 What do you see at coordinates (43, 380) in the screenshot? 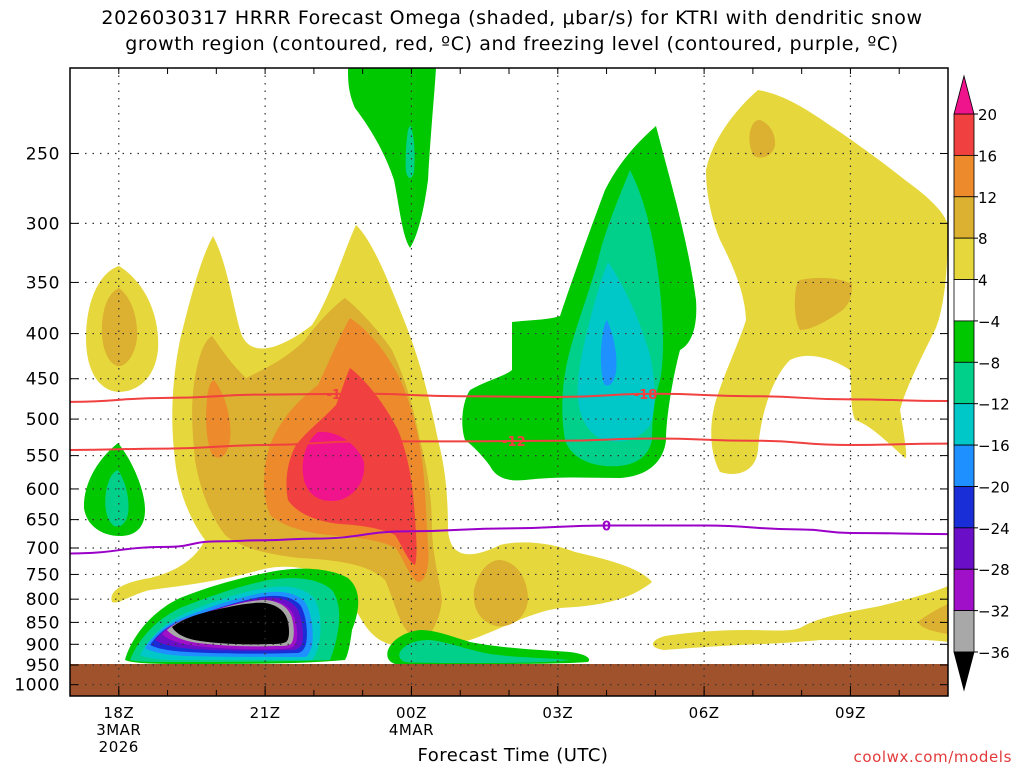
I see `y-tick-label: 450` at bounding box center [43, 380].